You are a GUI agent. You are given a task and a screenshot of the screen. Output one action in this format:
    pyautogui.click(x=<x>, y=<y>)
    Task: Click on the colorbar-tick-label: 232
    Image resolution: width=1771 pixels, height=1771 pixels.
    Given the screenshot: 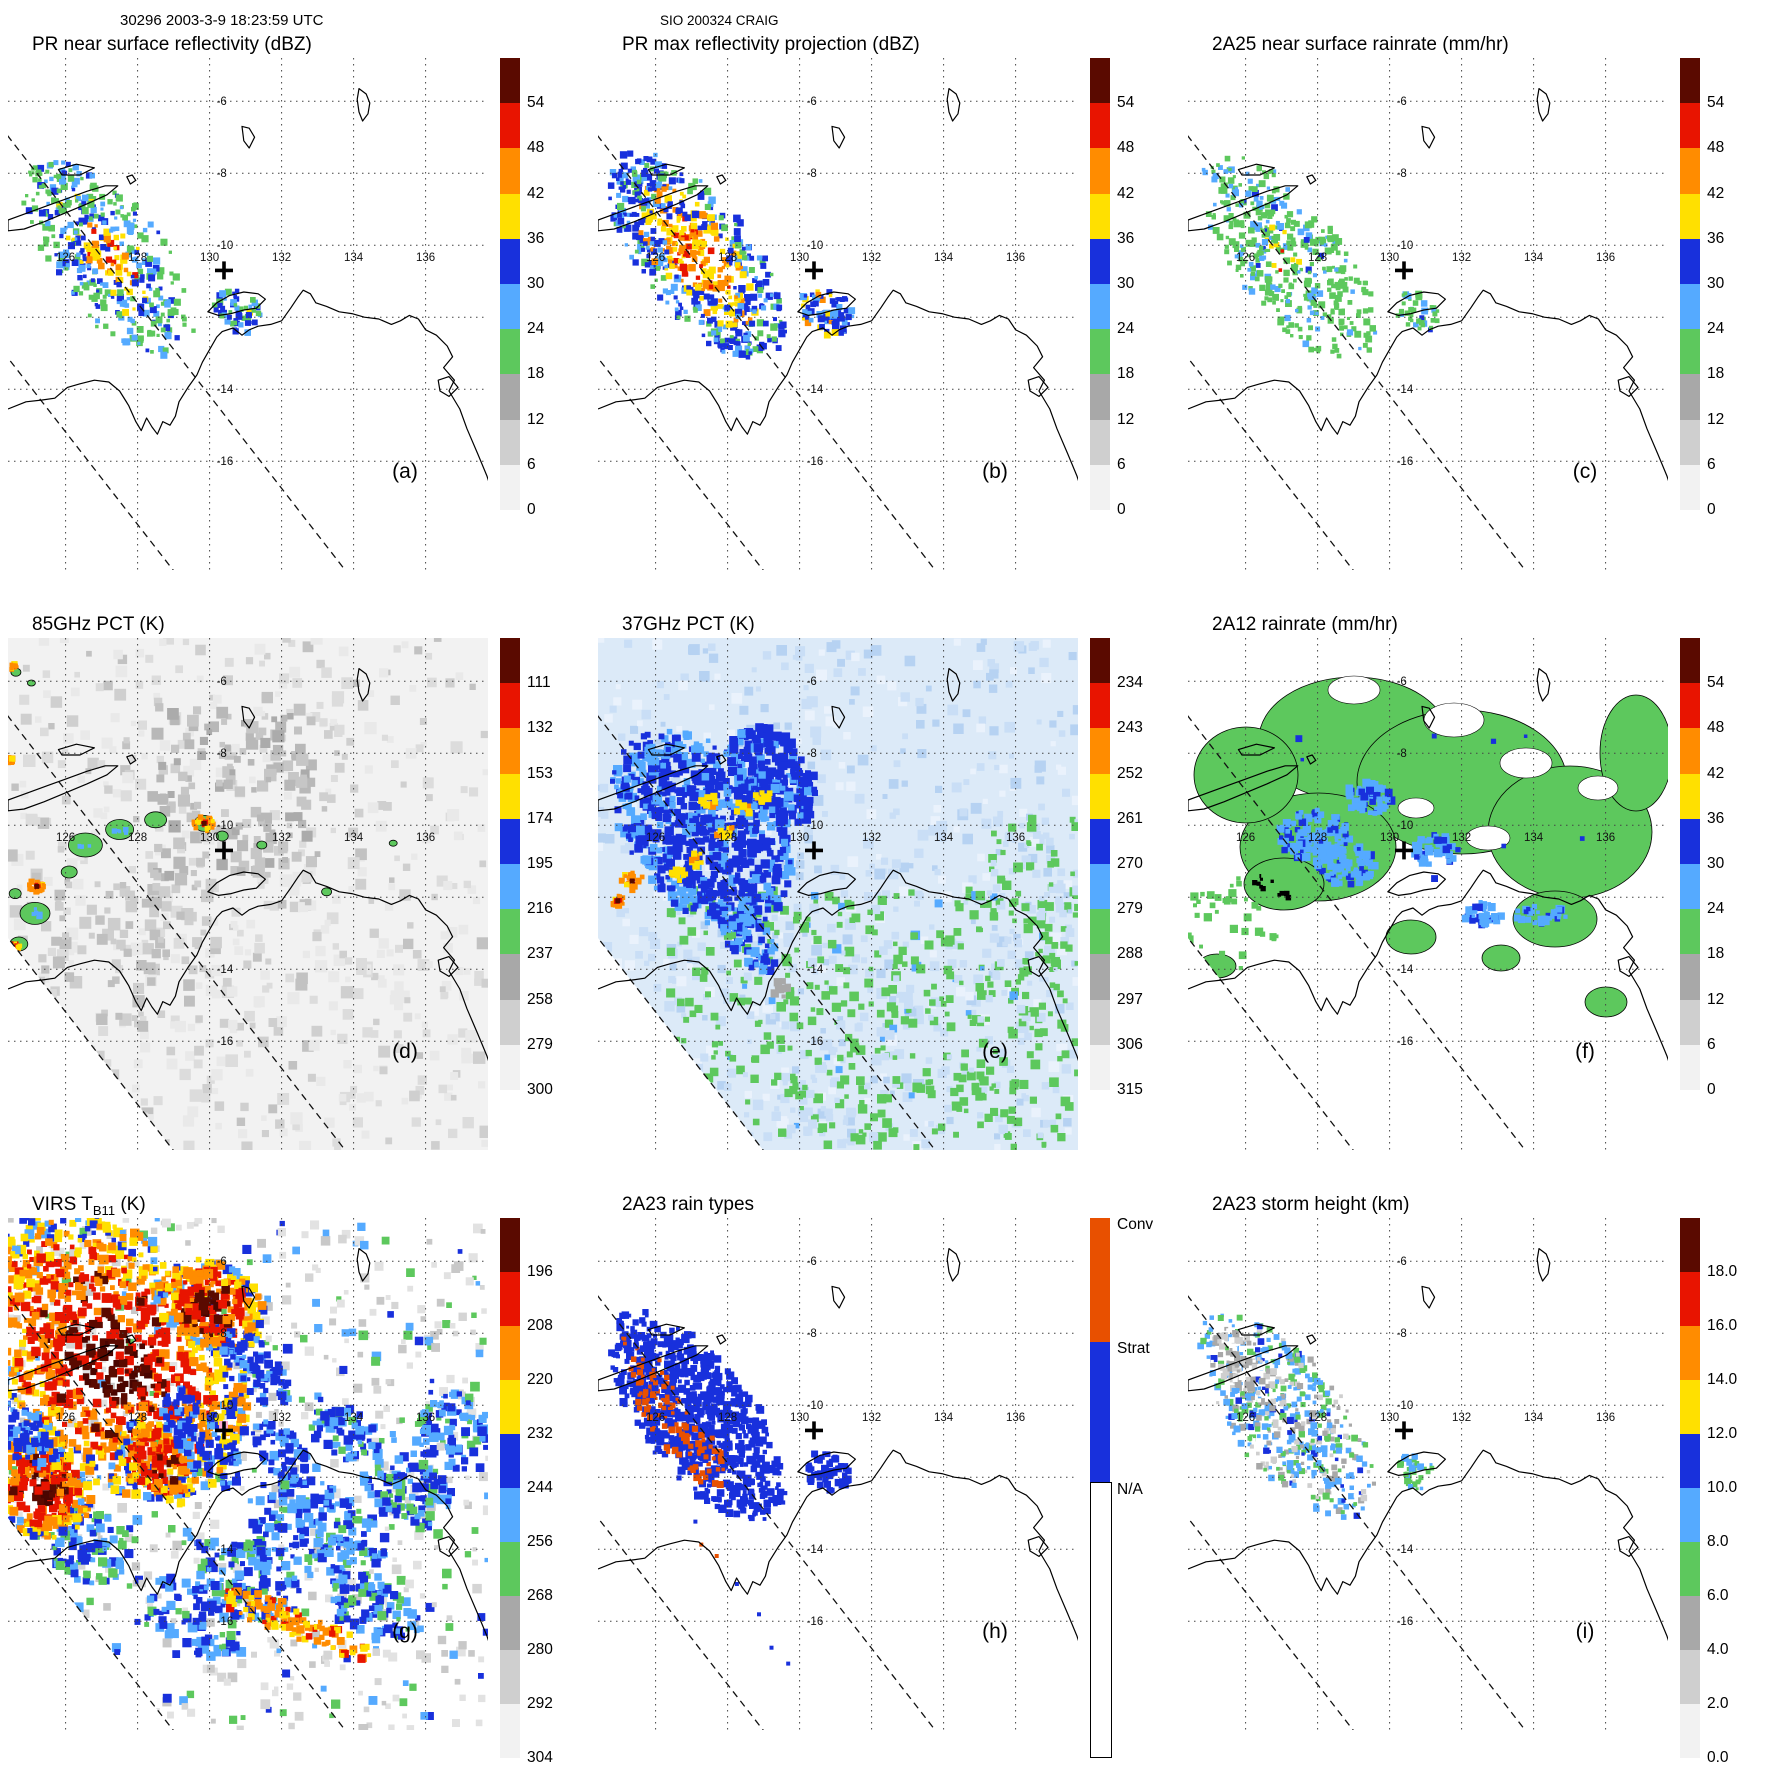 What is the action you would take?
    pyautogui.click(x=540, y=1433)
    